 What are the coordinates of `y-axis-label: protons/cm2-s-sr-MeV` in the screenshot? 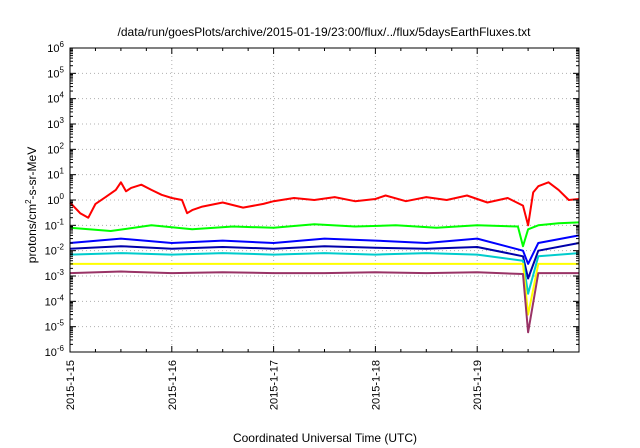 It's located at (31, 205).